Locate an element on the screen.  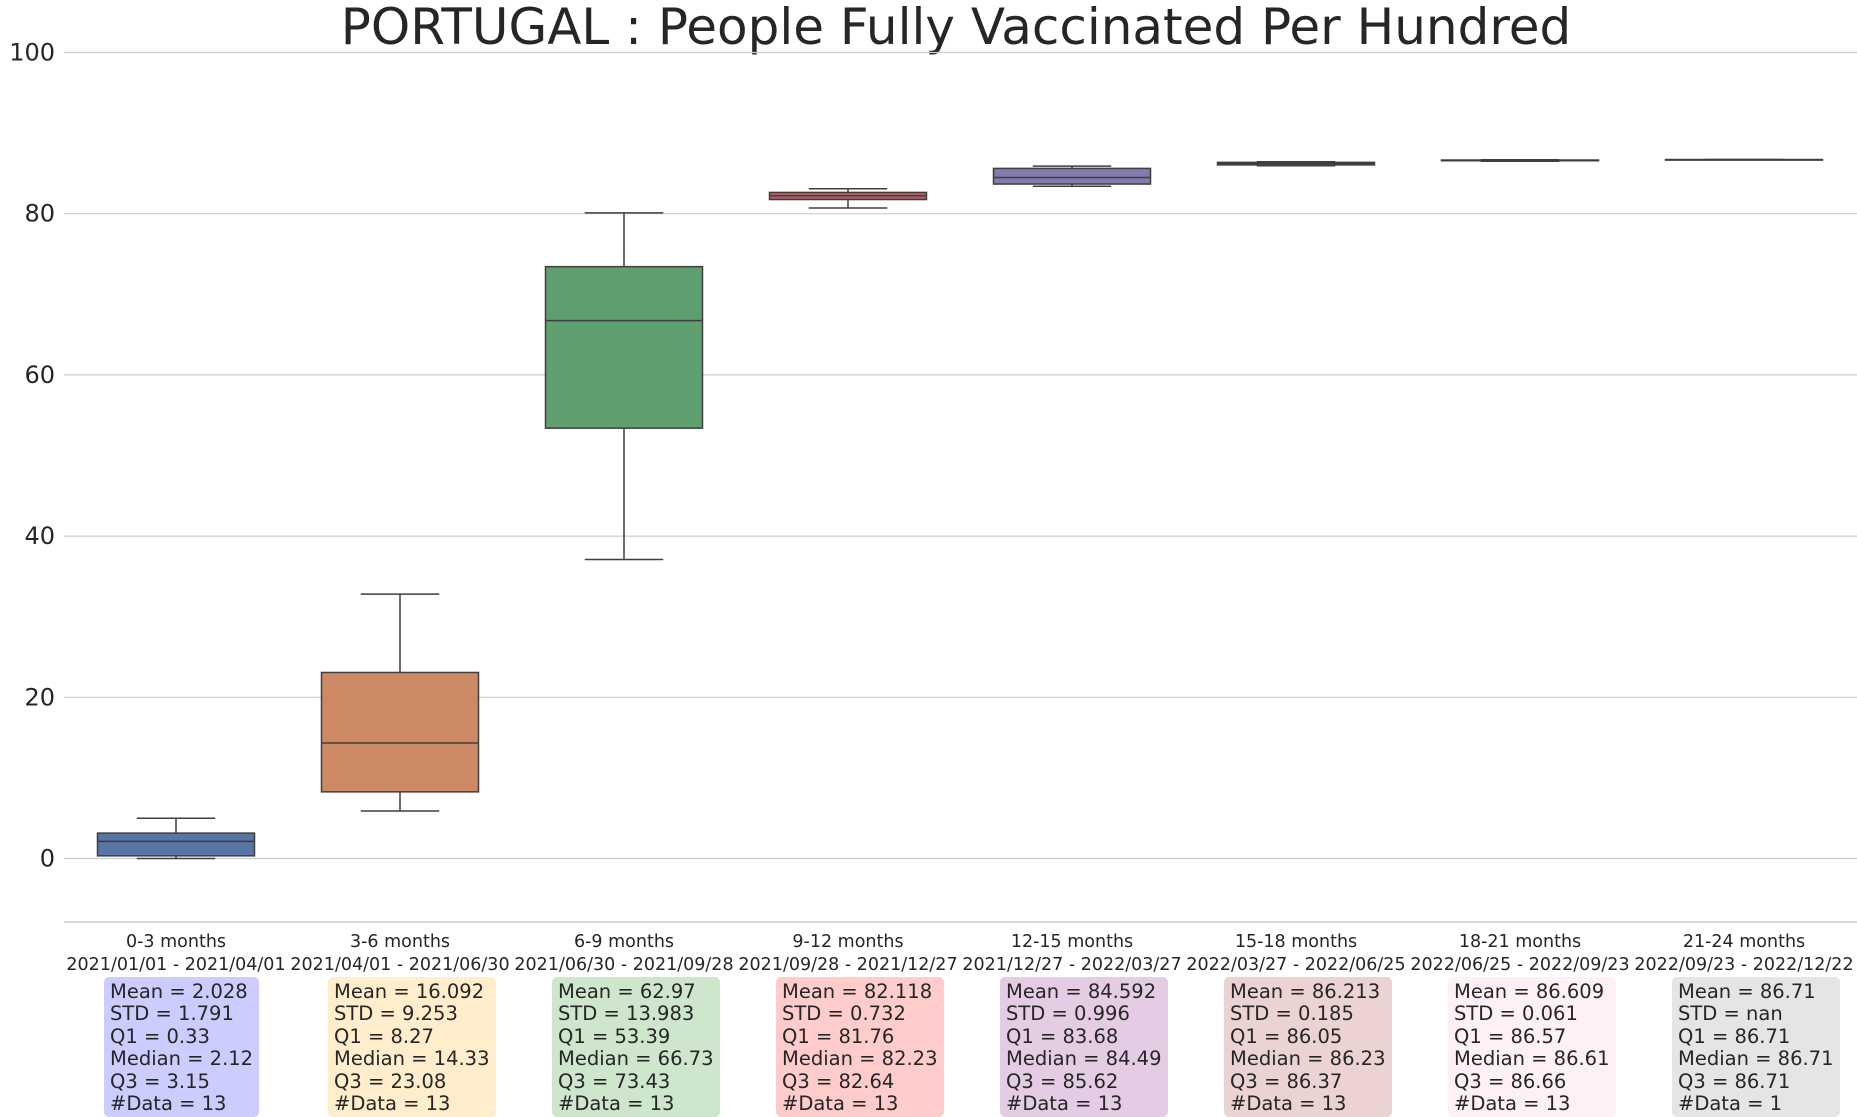
stats-line: Q1 = 86.05 is located at coordinates (1286, 1036).